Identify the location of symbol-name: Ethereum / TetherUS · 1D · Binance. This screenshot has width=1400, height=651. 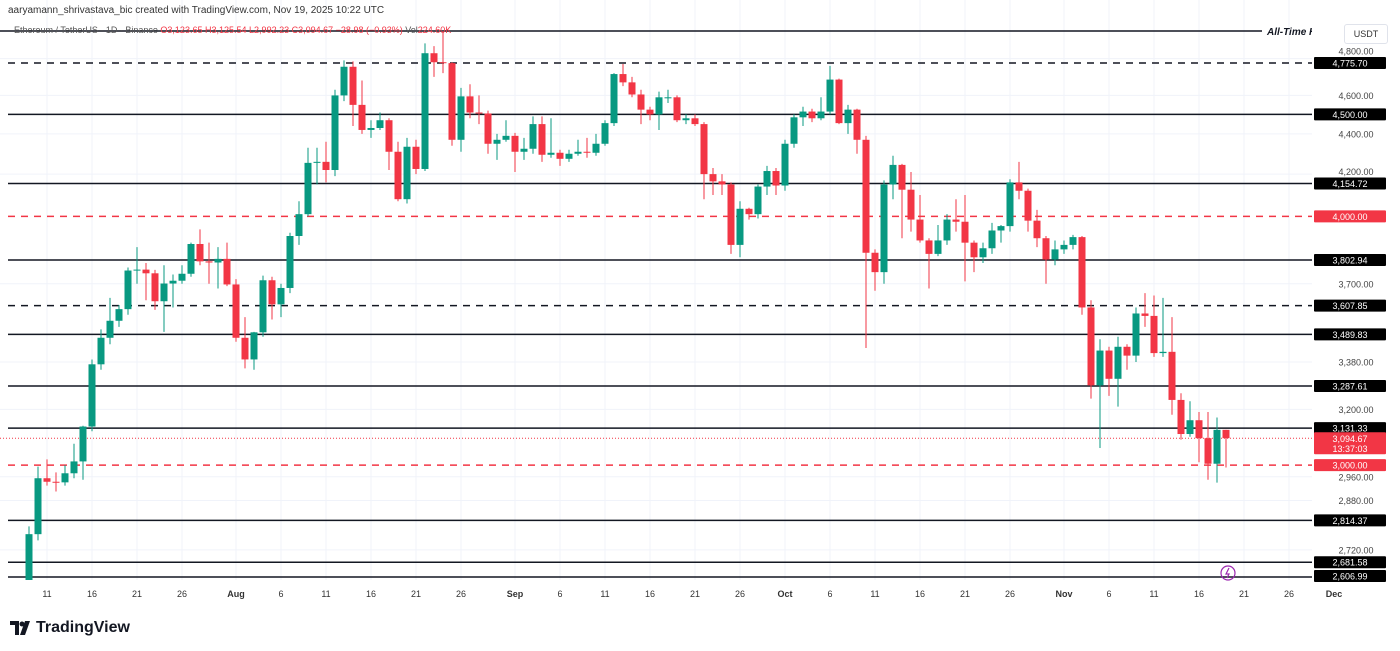
(86, 30).